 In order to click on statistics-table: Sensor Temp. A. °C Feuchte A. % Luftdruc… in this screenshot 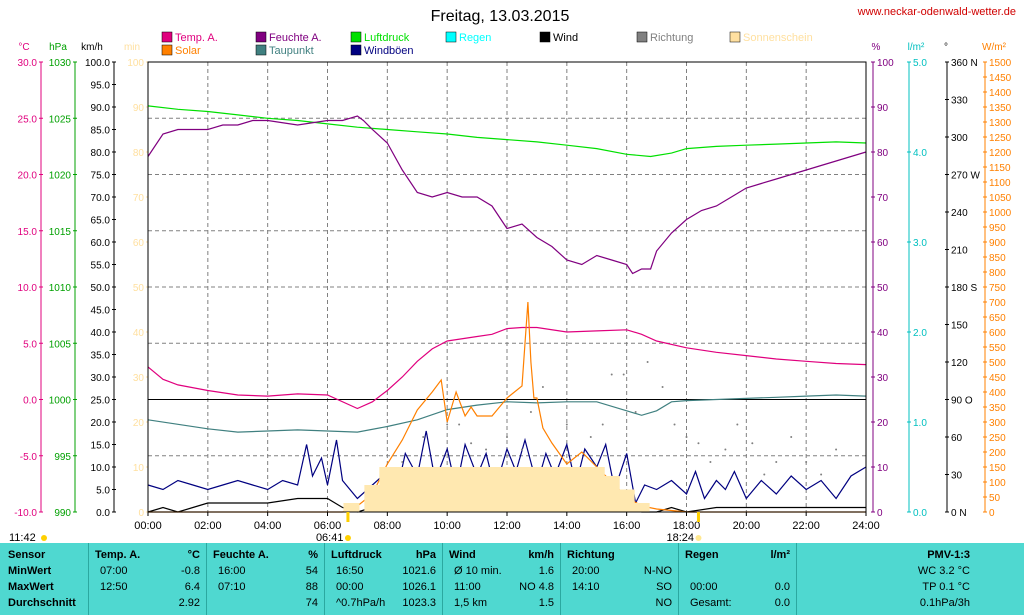, I will do `click(512, 579)`.